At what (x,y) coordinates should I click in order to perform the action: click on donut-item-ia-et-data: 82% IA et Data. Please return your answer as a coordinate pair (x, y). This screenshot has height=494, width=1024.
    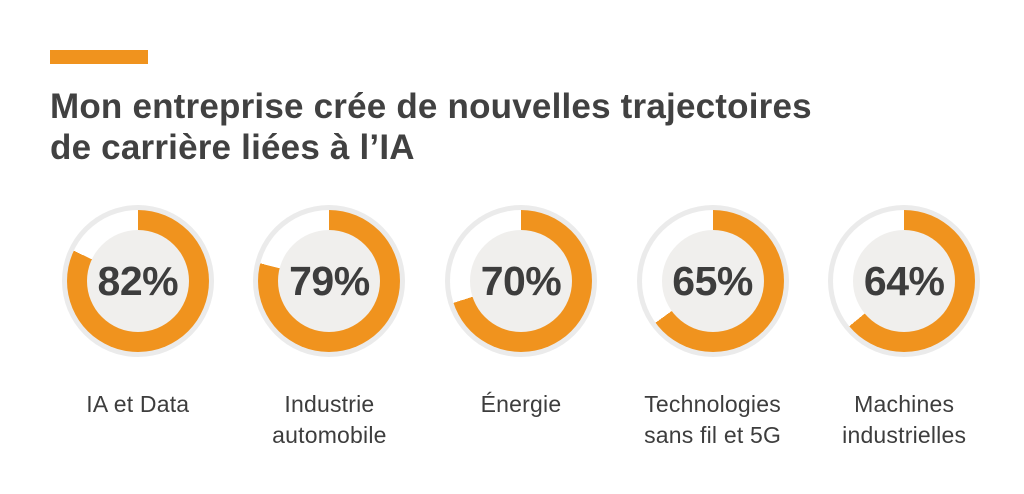
    Looking at the image, I should click on (138, 328).